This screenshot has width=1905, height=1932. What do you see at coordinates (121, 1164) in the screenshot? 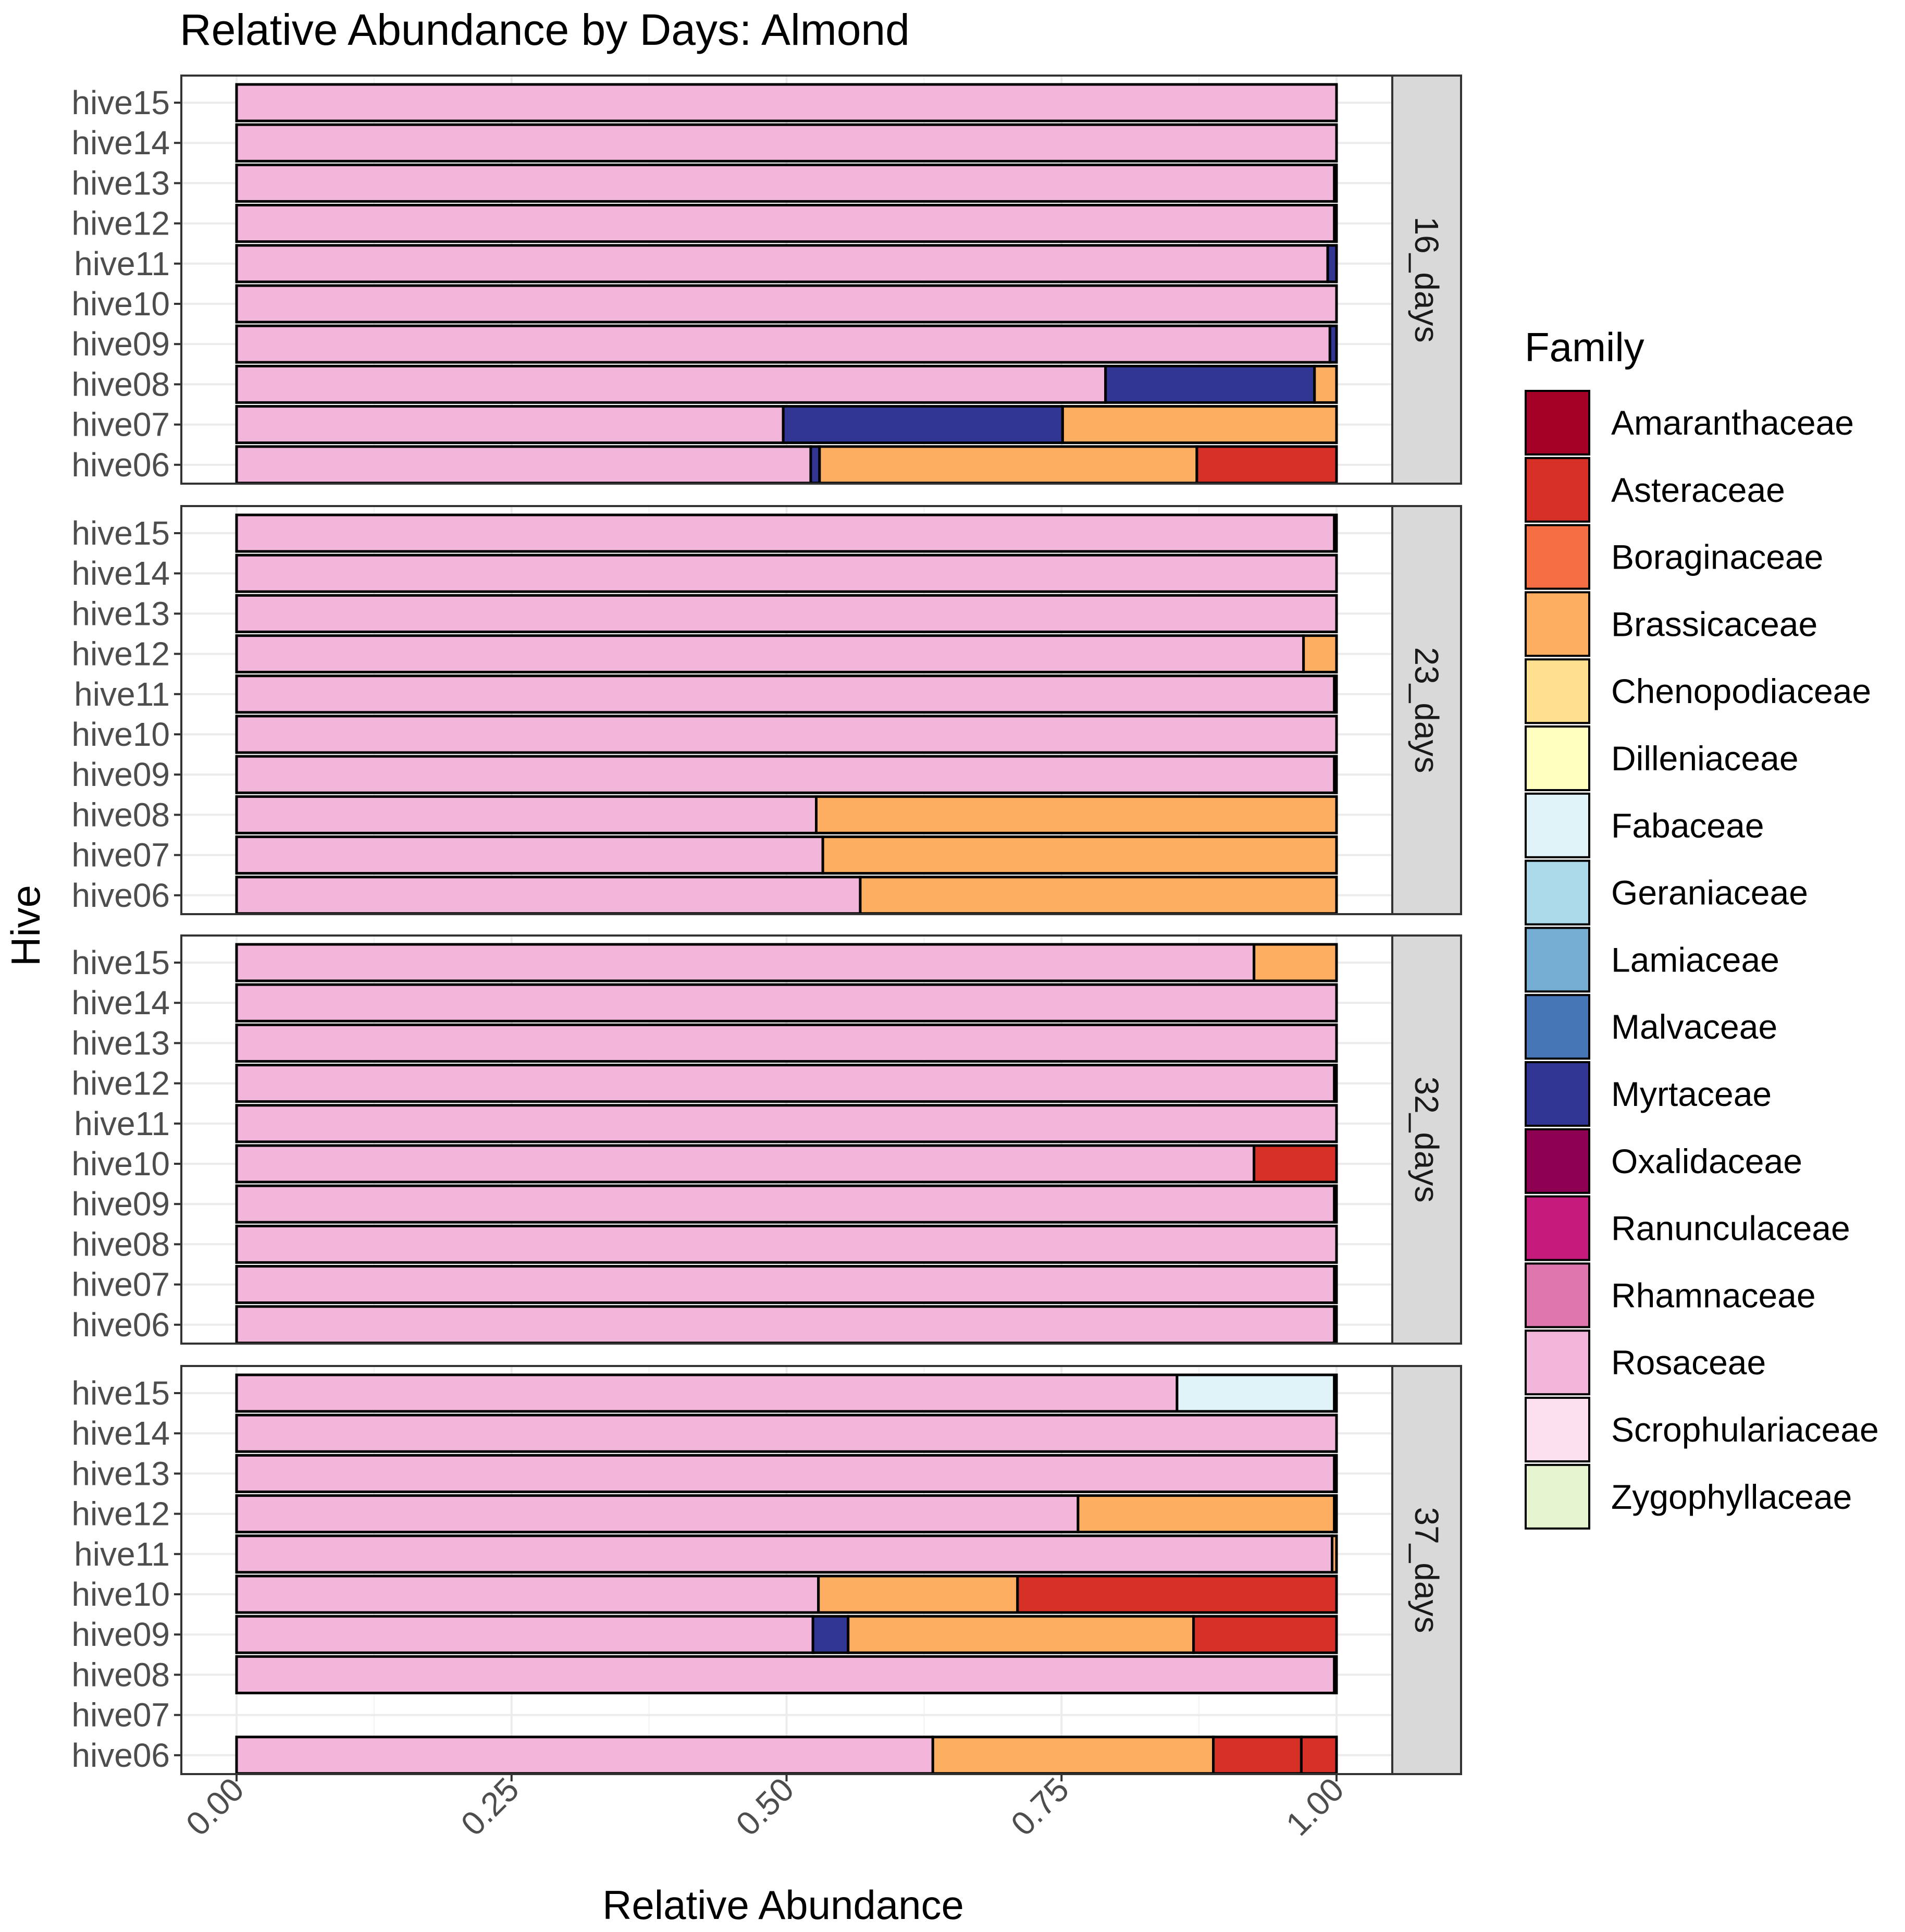
I see `y-tick-label: hive10` at bounding box center [121, 1164].